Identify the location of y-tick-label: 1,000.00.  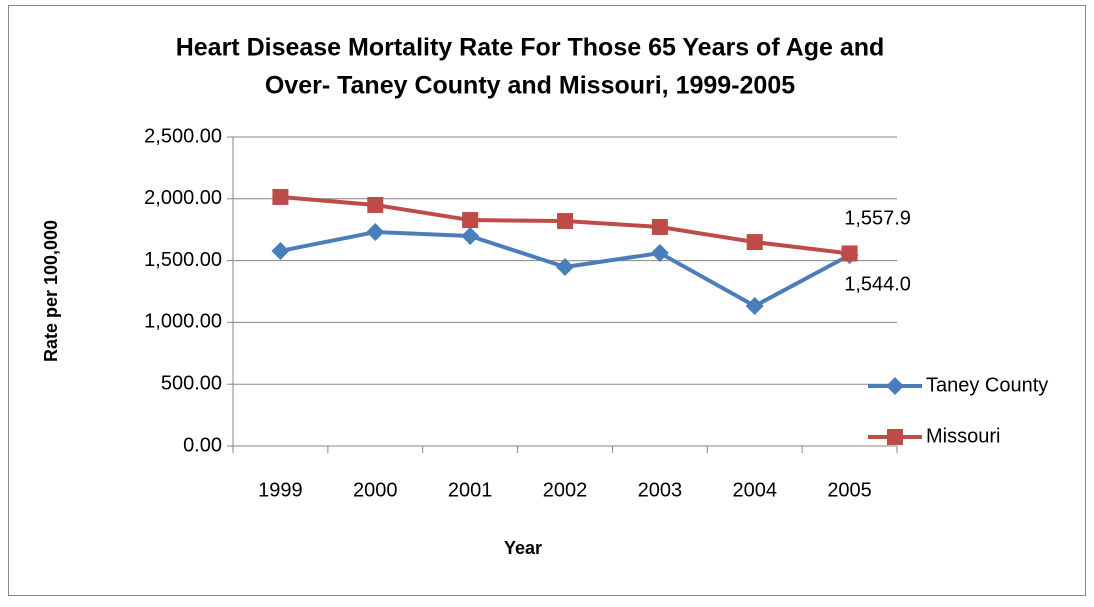
(183, 322).